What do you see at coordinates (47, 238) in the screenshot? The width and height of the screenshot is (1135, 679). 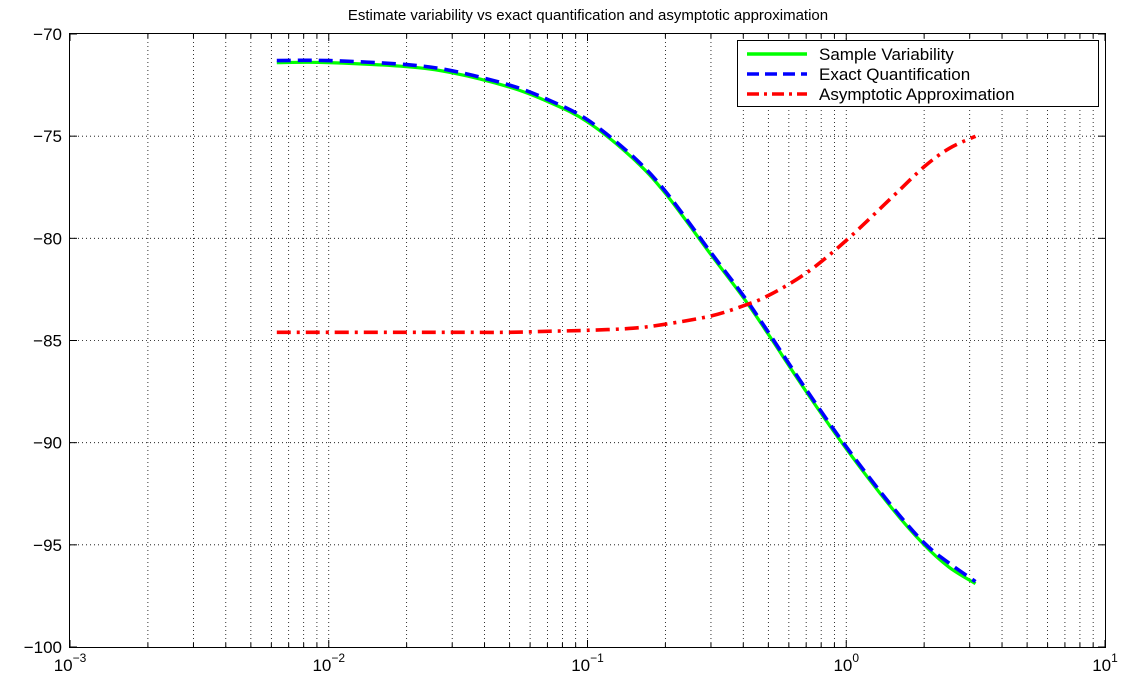 I see `y-tick-label: −80` at bounding box center [47, 238].